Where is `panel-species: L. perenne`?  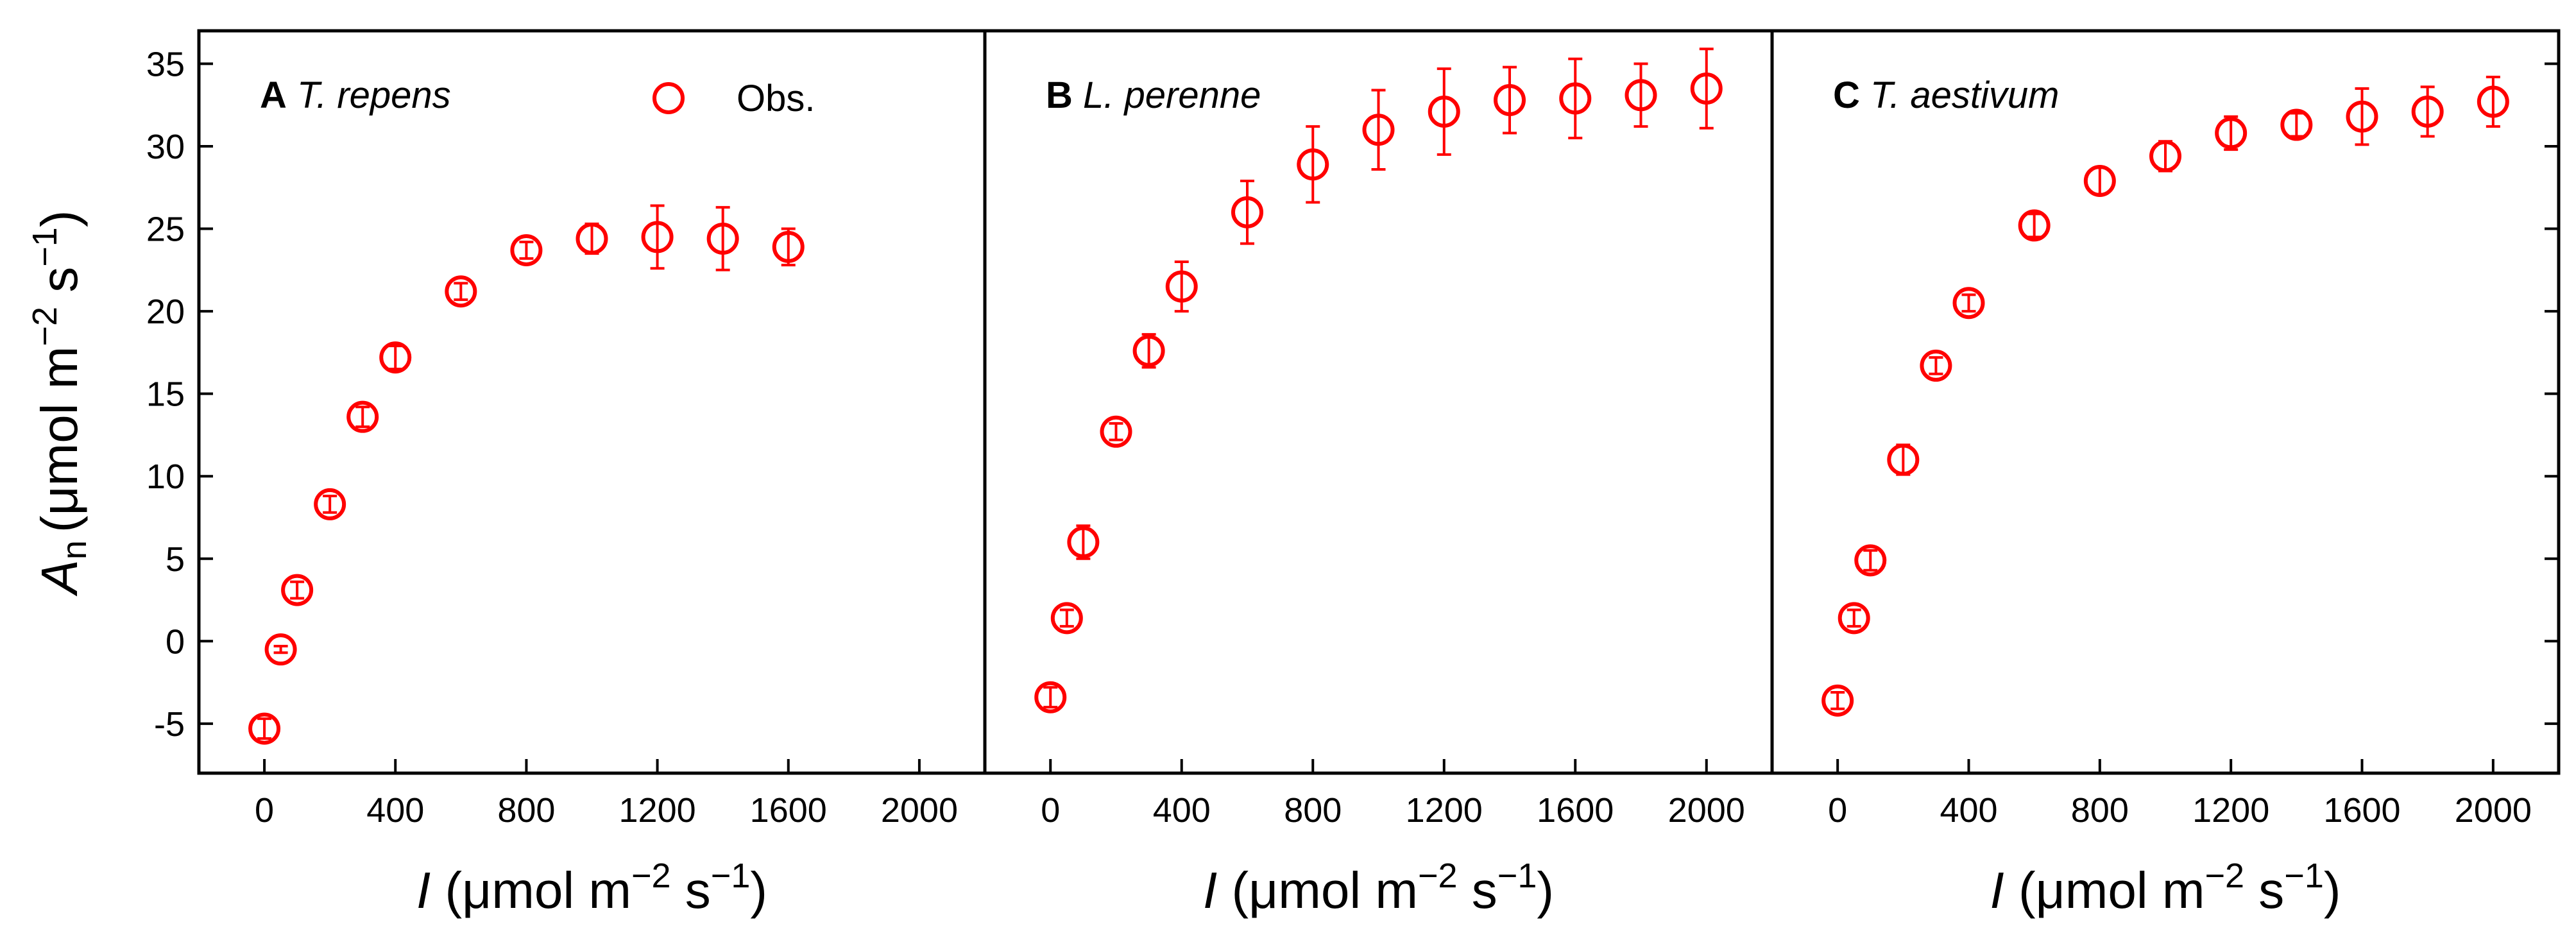 panel-species: L. perenne is located at coordinates (1167, 95).